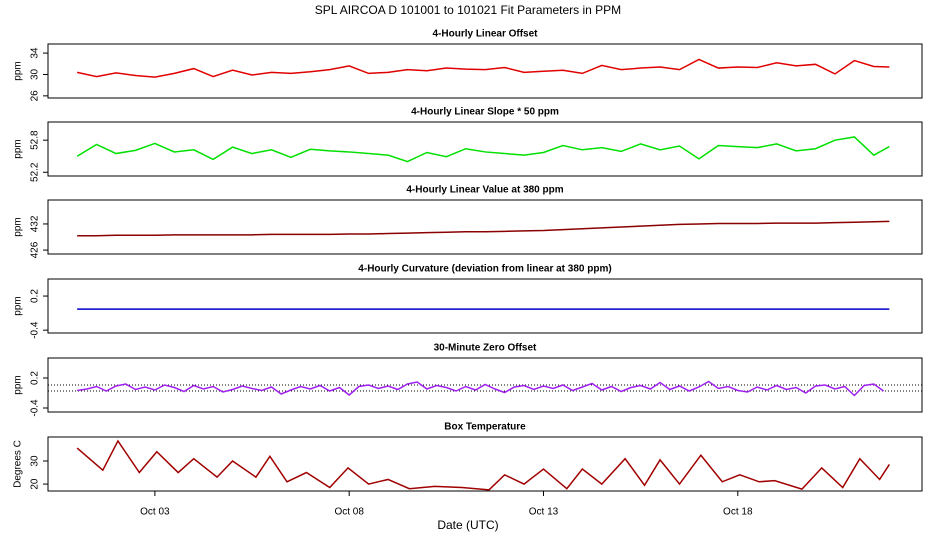  Describe the element at coordinates (35, 172) in the screenshot. I see `y-tick-label: 52.2` at that location.